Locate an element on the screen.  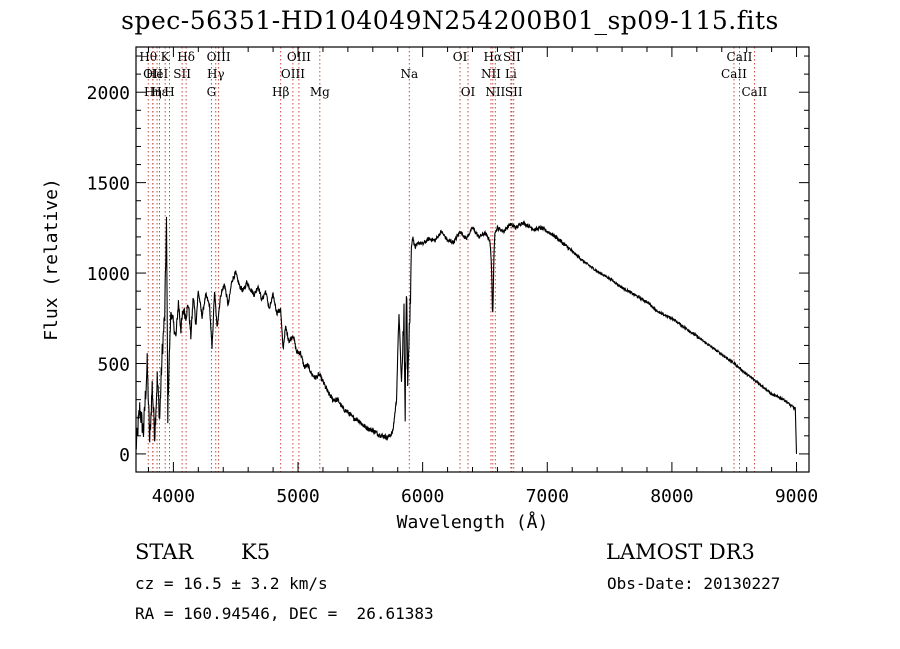
spectral-line-label: G is located at coordinates (212, 92).